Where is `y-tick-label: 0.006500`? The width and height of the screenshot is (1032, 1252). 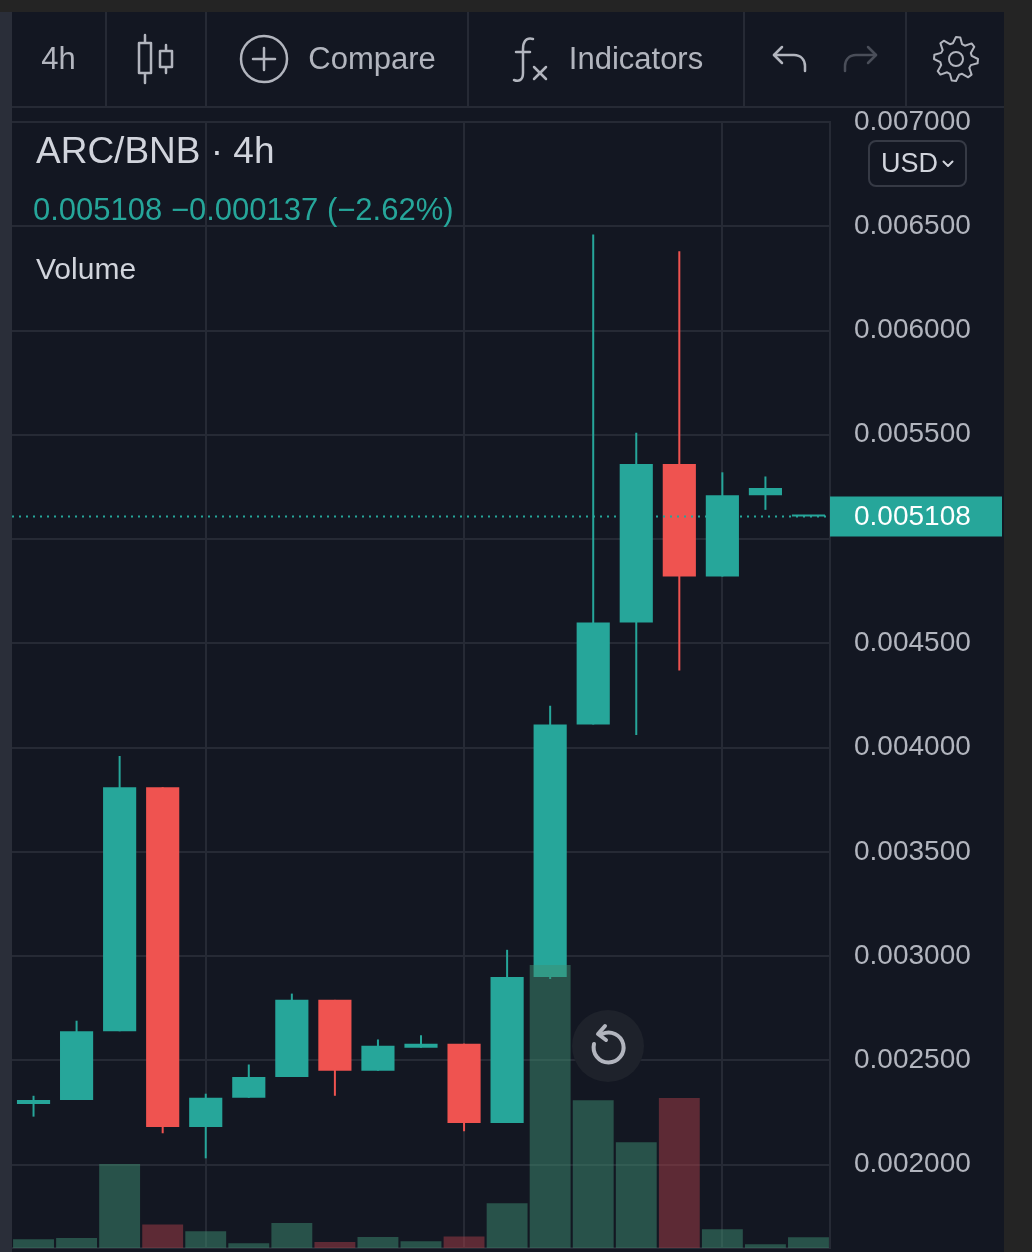 y-tick-label: 0.006500 is located at coordinates (912, 224).